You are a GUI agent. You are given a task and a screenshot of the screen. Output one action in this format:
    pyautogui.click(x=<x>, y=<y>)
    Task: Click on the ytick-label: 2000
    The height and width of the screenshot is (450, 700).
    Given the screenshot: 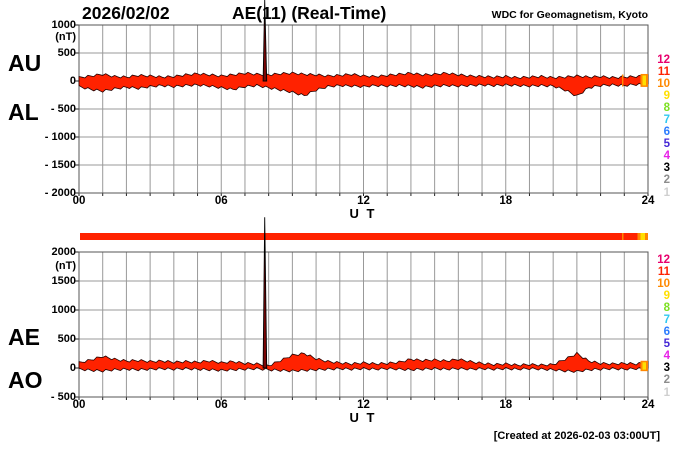 What is the action you would take?
    pyautogui.click(x=63, y=252)
    